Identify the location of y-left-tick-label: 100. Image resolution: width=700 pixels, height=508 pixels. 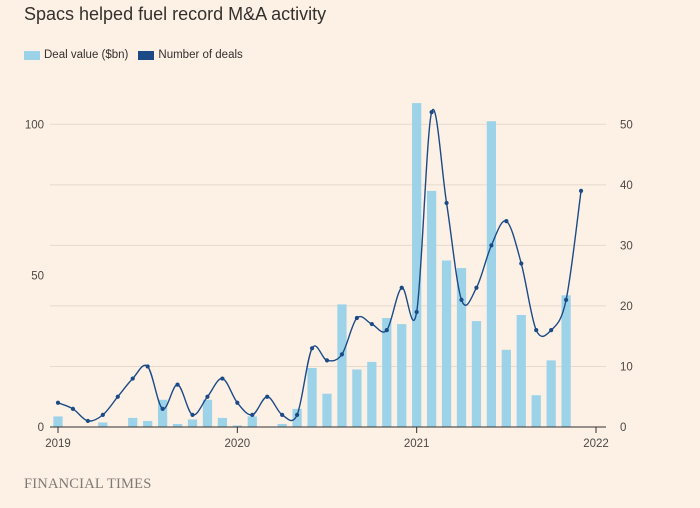
(34, 125).